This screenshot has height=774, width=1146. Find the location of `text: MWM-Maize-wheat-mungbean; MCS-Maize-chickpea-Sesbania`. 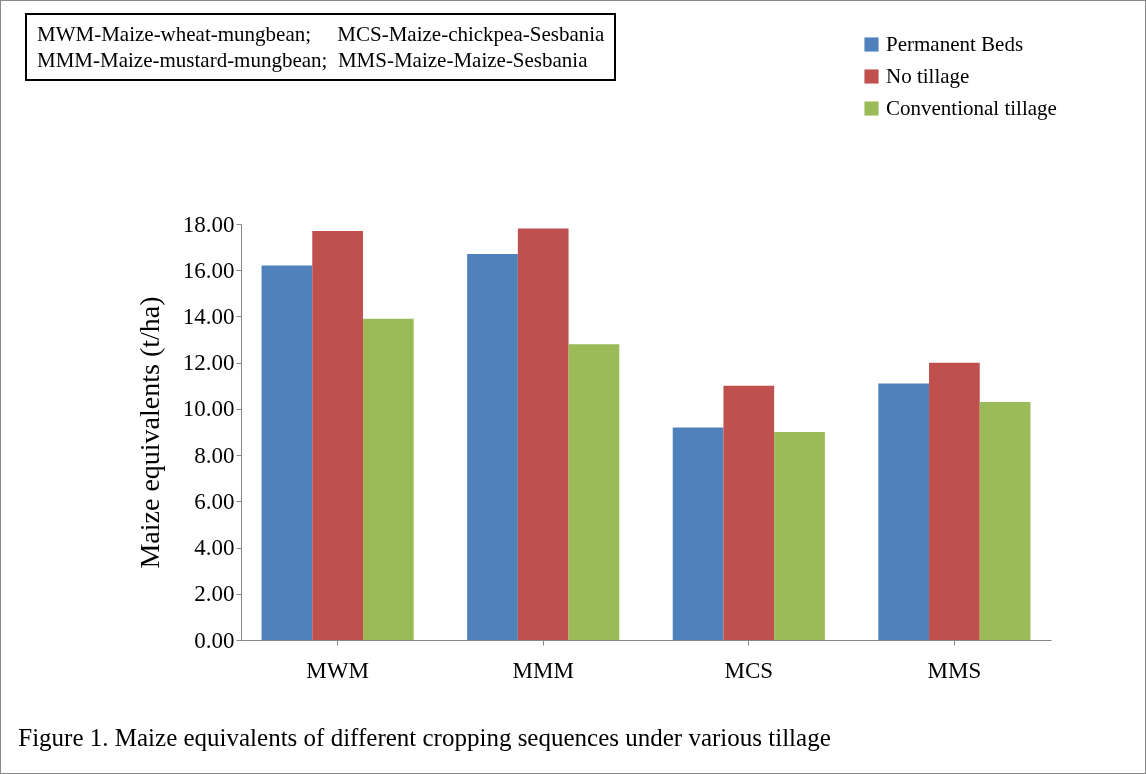

text: MWM-Maize-wheat-mungbean; MCS-Maize-chickpea-Sesbania is located at coordinates (321, 34).